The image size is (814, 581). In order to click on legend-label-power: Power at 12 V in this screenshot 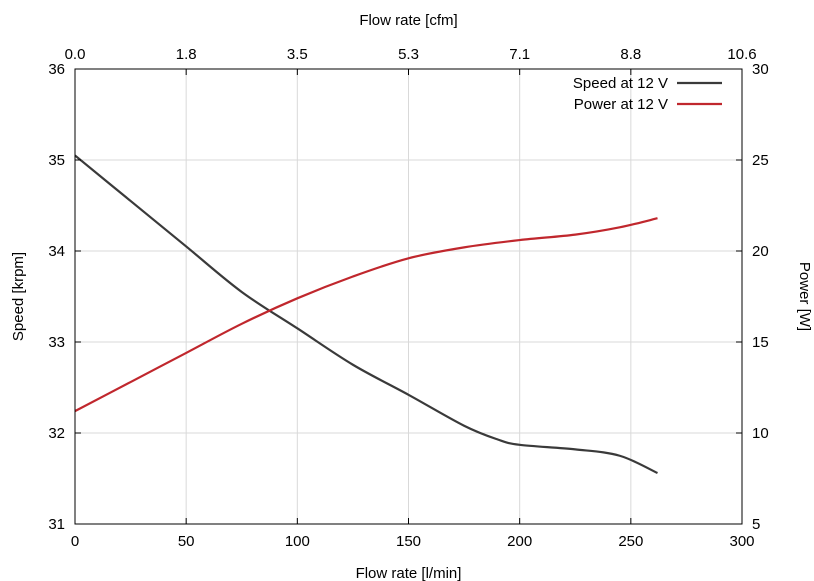, I will do `click(621, 104)`.